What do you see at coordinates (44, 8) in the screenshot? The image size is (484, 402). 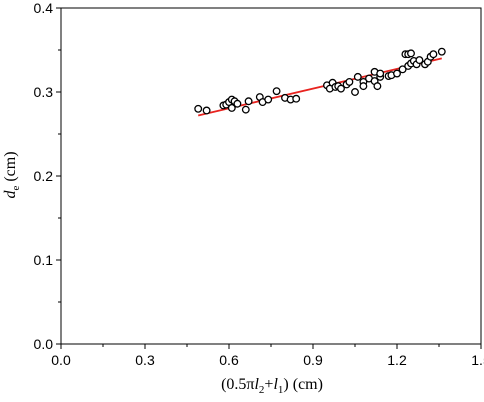 I see `y-tick-label: 0.4` at bounding box center [44, 8].